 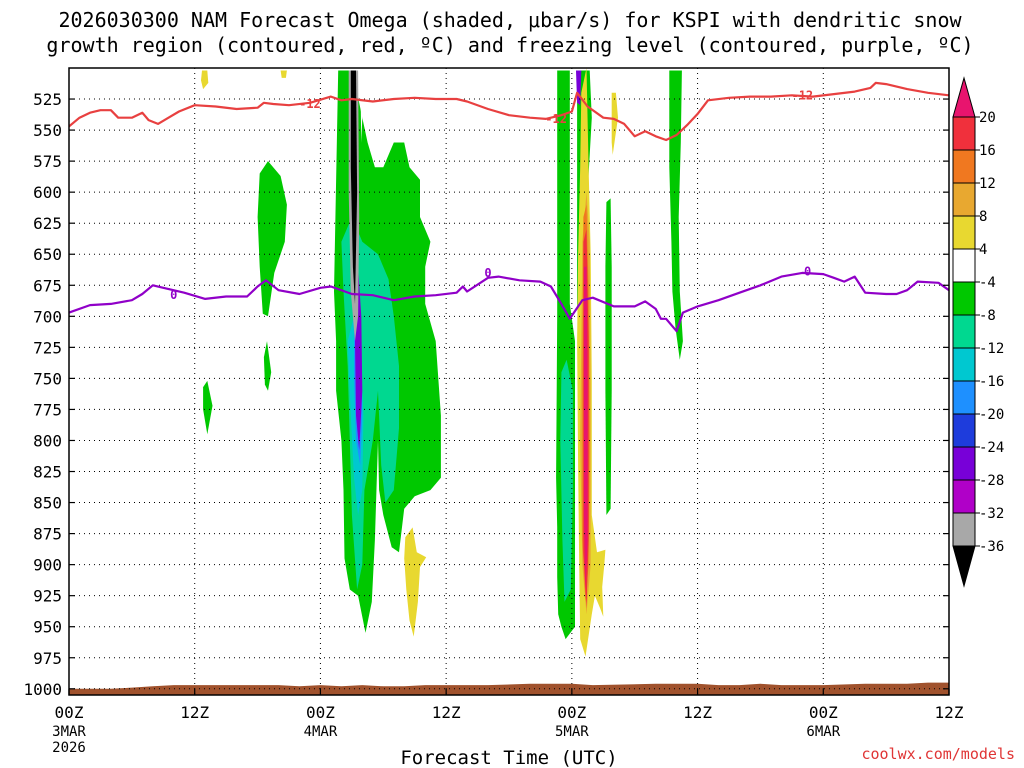 I want to click on colorbar-label-11: -28, so click(x=991, y=481).